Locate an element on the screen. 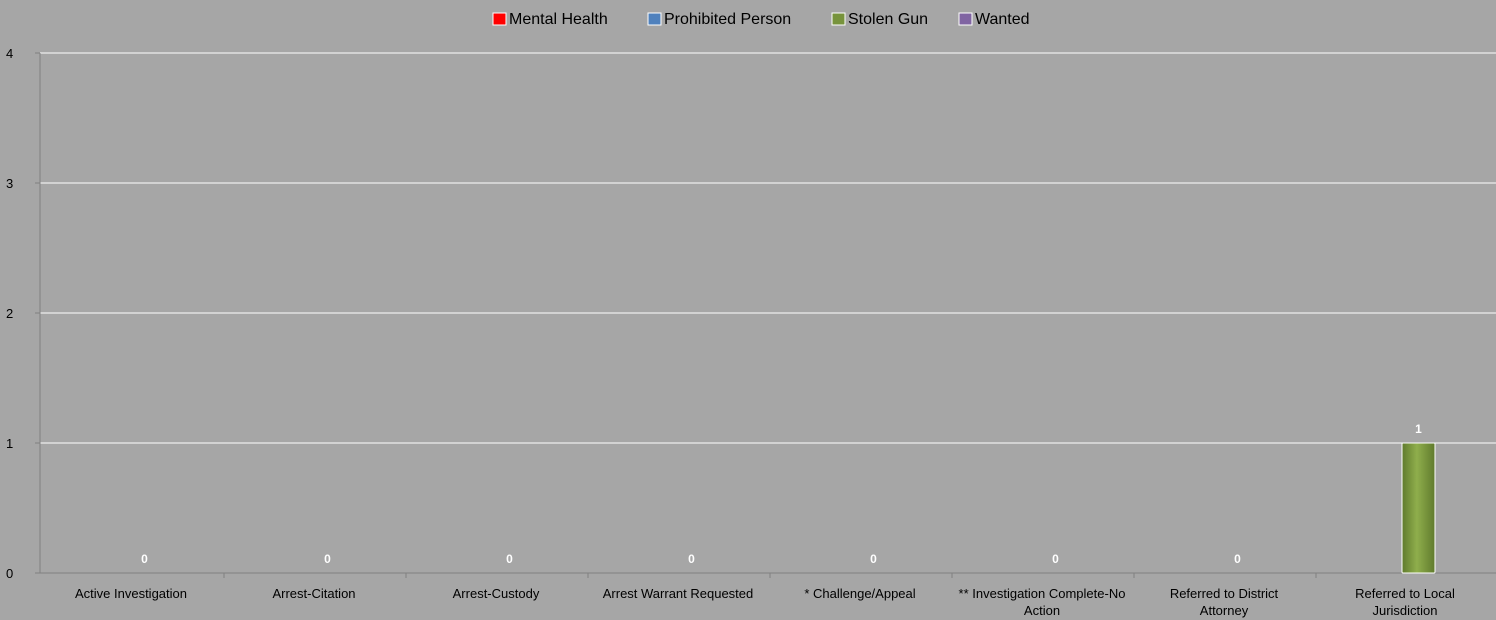 Image resolution: width=1496 pixels, height=620 pixels. legend-swatch-mental-health is located at coordinates (499, 19).